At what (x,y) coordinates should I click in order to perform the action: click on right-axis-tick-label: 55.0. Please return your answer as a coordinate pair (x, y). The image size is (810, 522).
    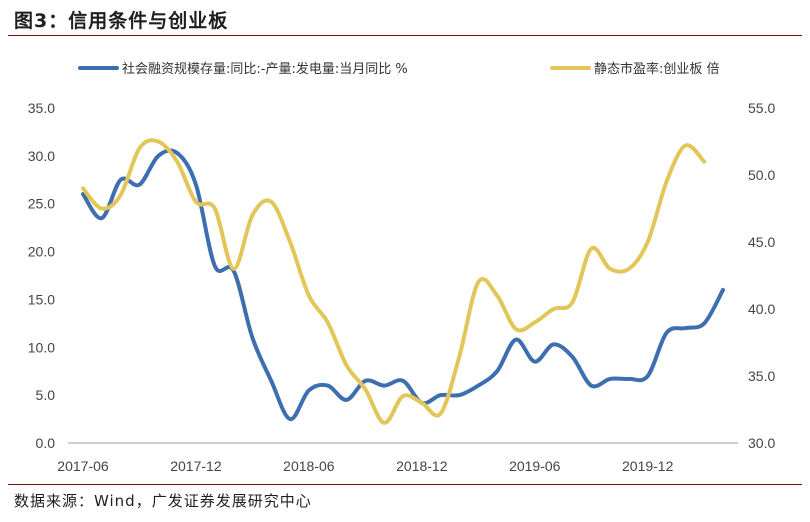
    Looking at the image, I should click on (761, 108).